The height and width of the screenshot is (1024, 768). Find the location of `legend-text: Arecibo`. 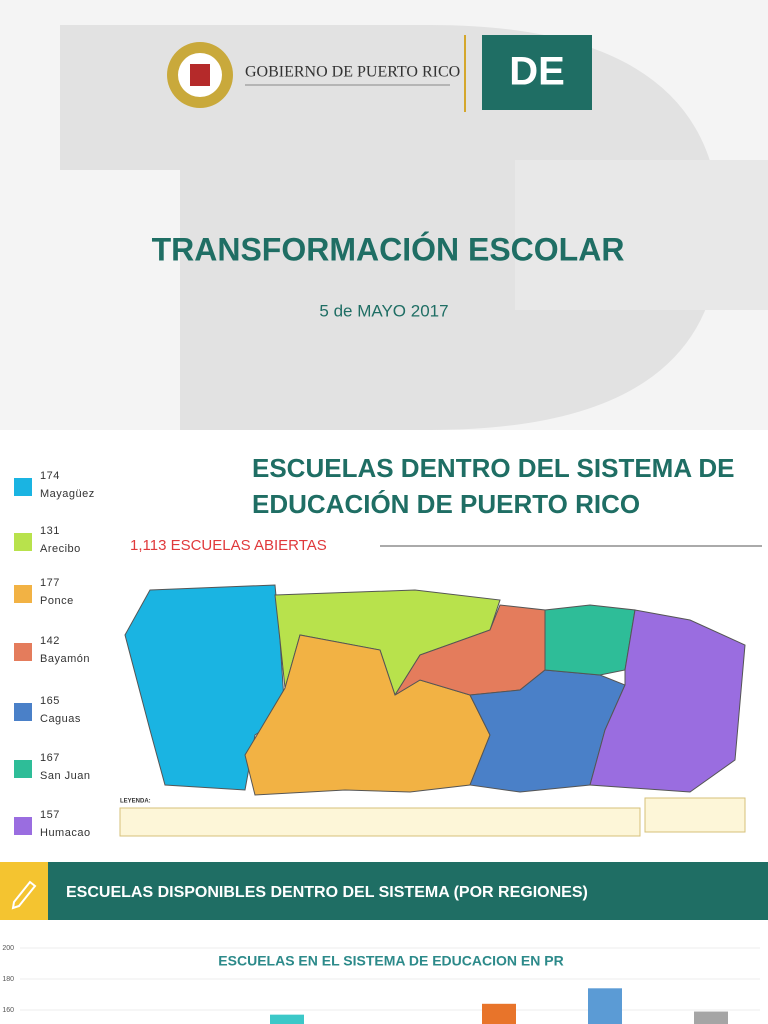

legend-text: Arecibo is located at coordinates (60, 549).